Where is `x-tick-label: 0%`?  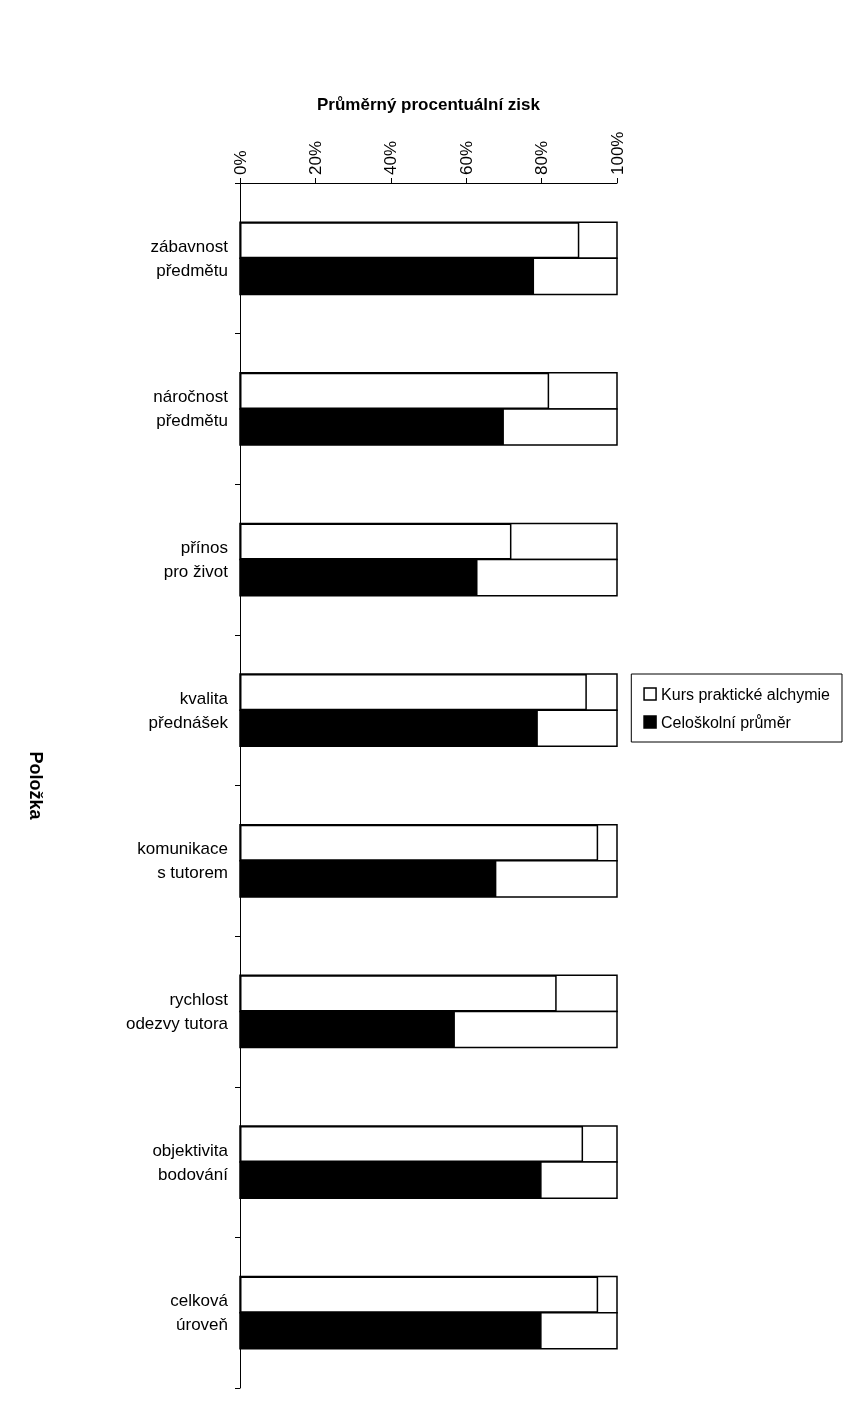 x-tick-label: 0% is located at coordinates (240, 162).